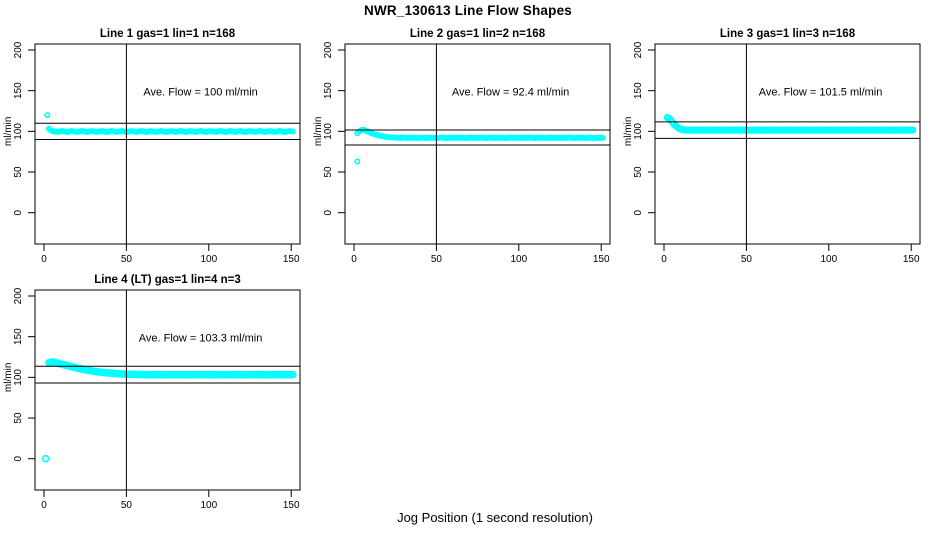  I want to click on figure-title: NWR_130613 Line Flow Shapes, so click(468, 10).